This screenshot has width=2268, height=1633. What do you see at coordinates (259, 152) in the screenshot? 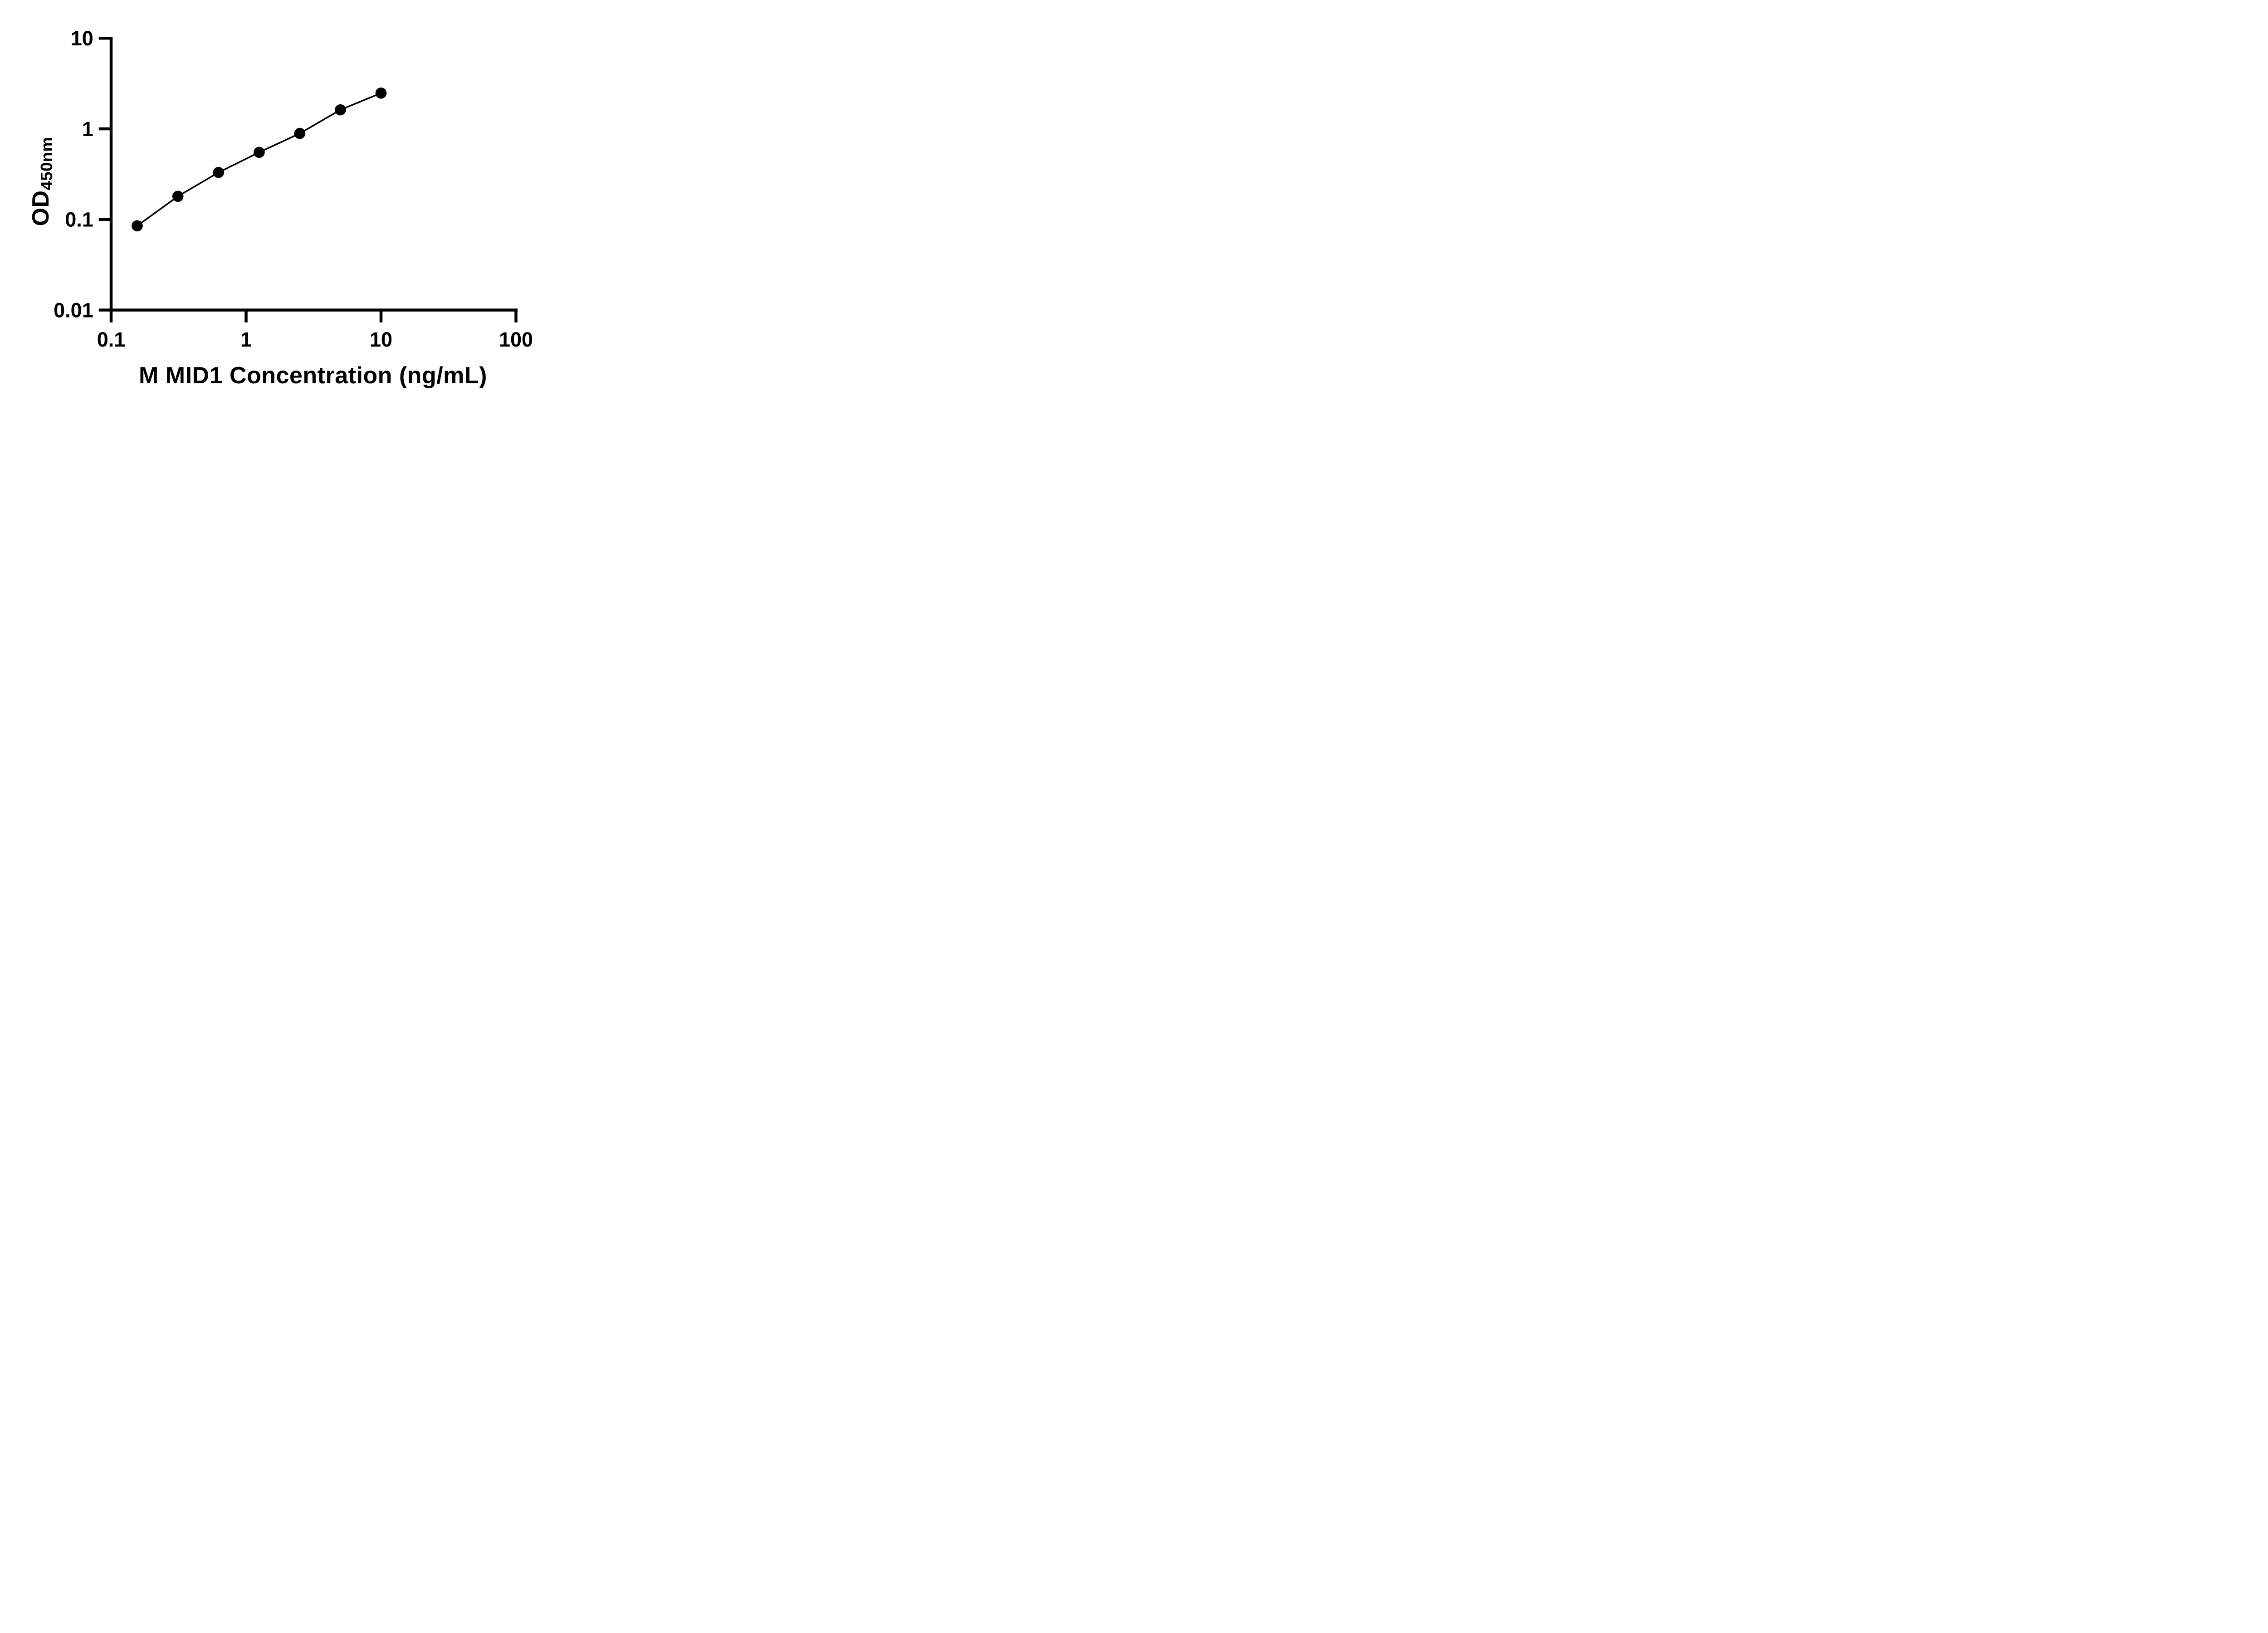
I see `data-point-1.25` at bounding box center [259, 152].